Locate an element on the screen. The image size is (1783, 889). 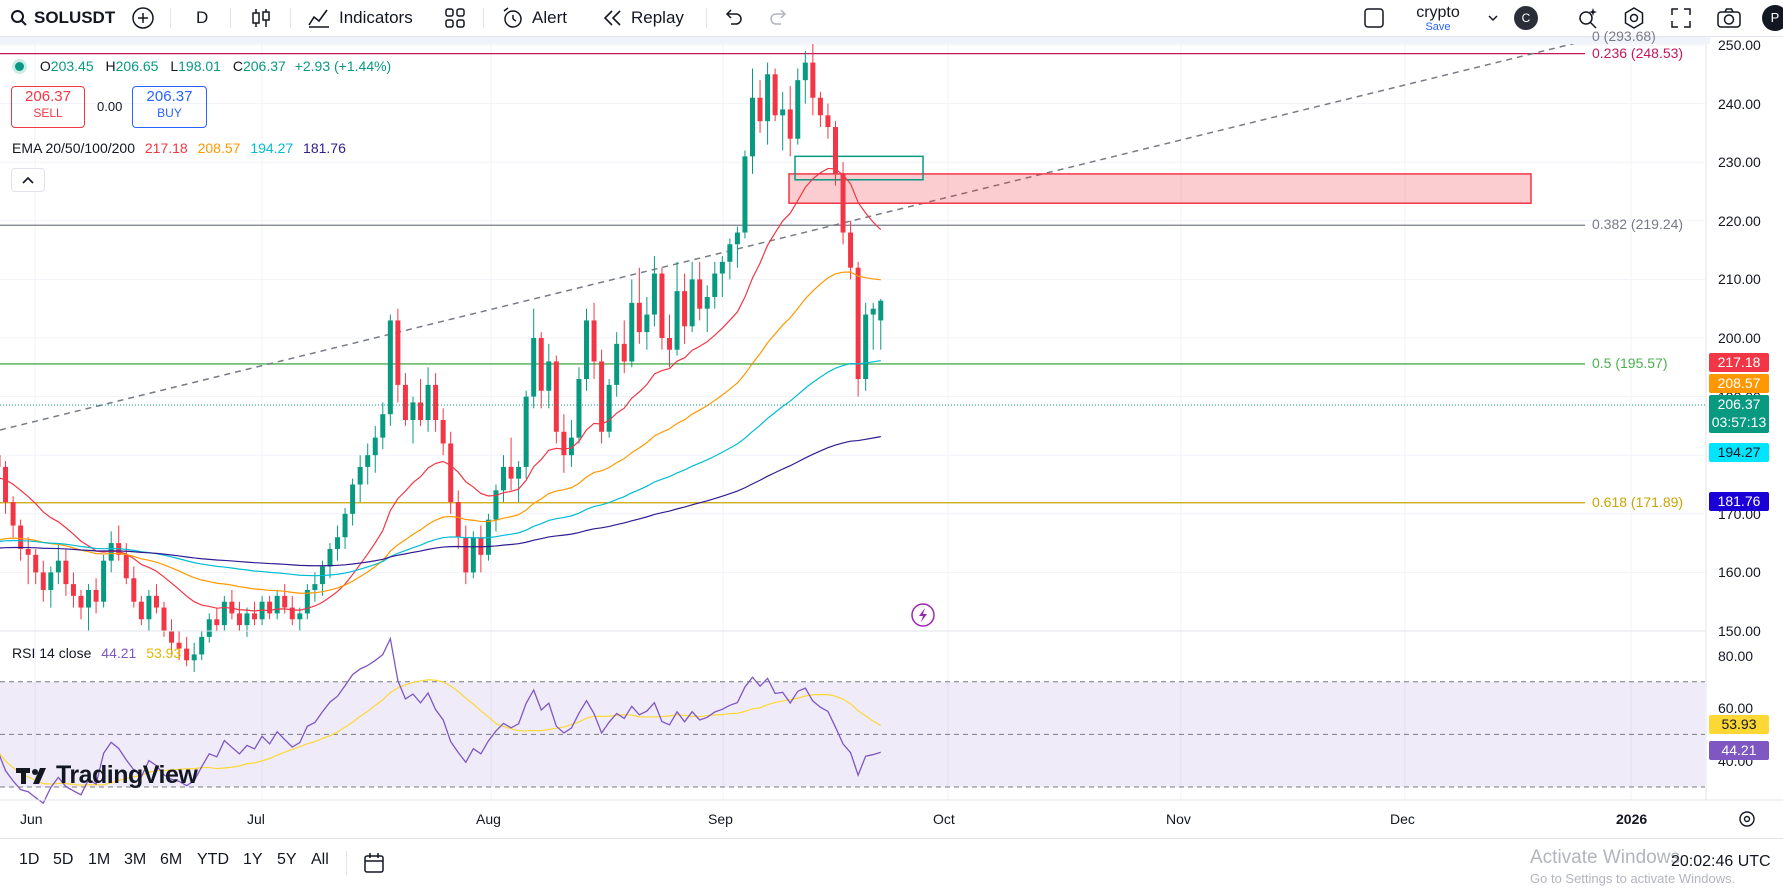
rsi-tick: 60.00 is located at coordinates (1736, 708).